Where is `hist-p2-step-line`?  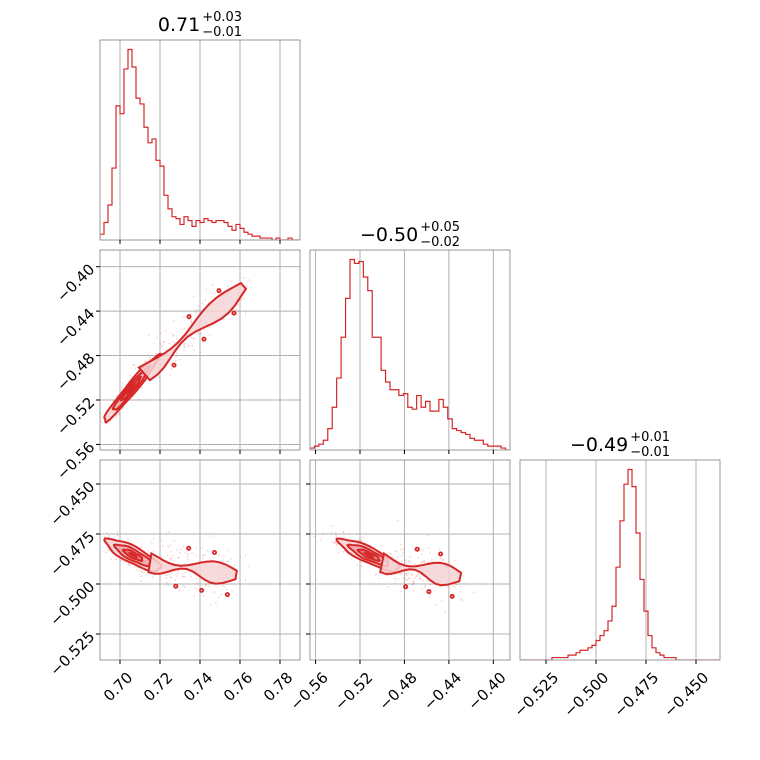 hist-p2-step-line is located at coordinates (620, 564).